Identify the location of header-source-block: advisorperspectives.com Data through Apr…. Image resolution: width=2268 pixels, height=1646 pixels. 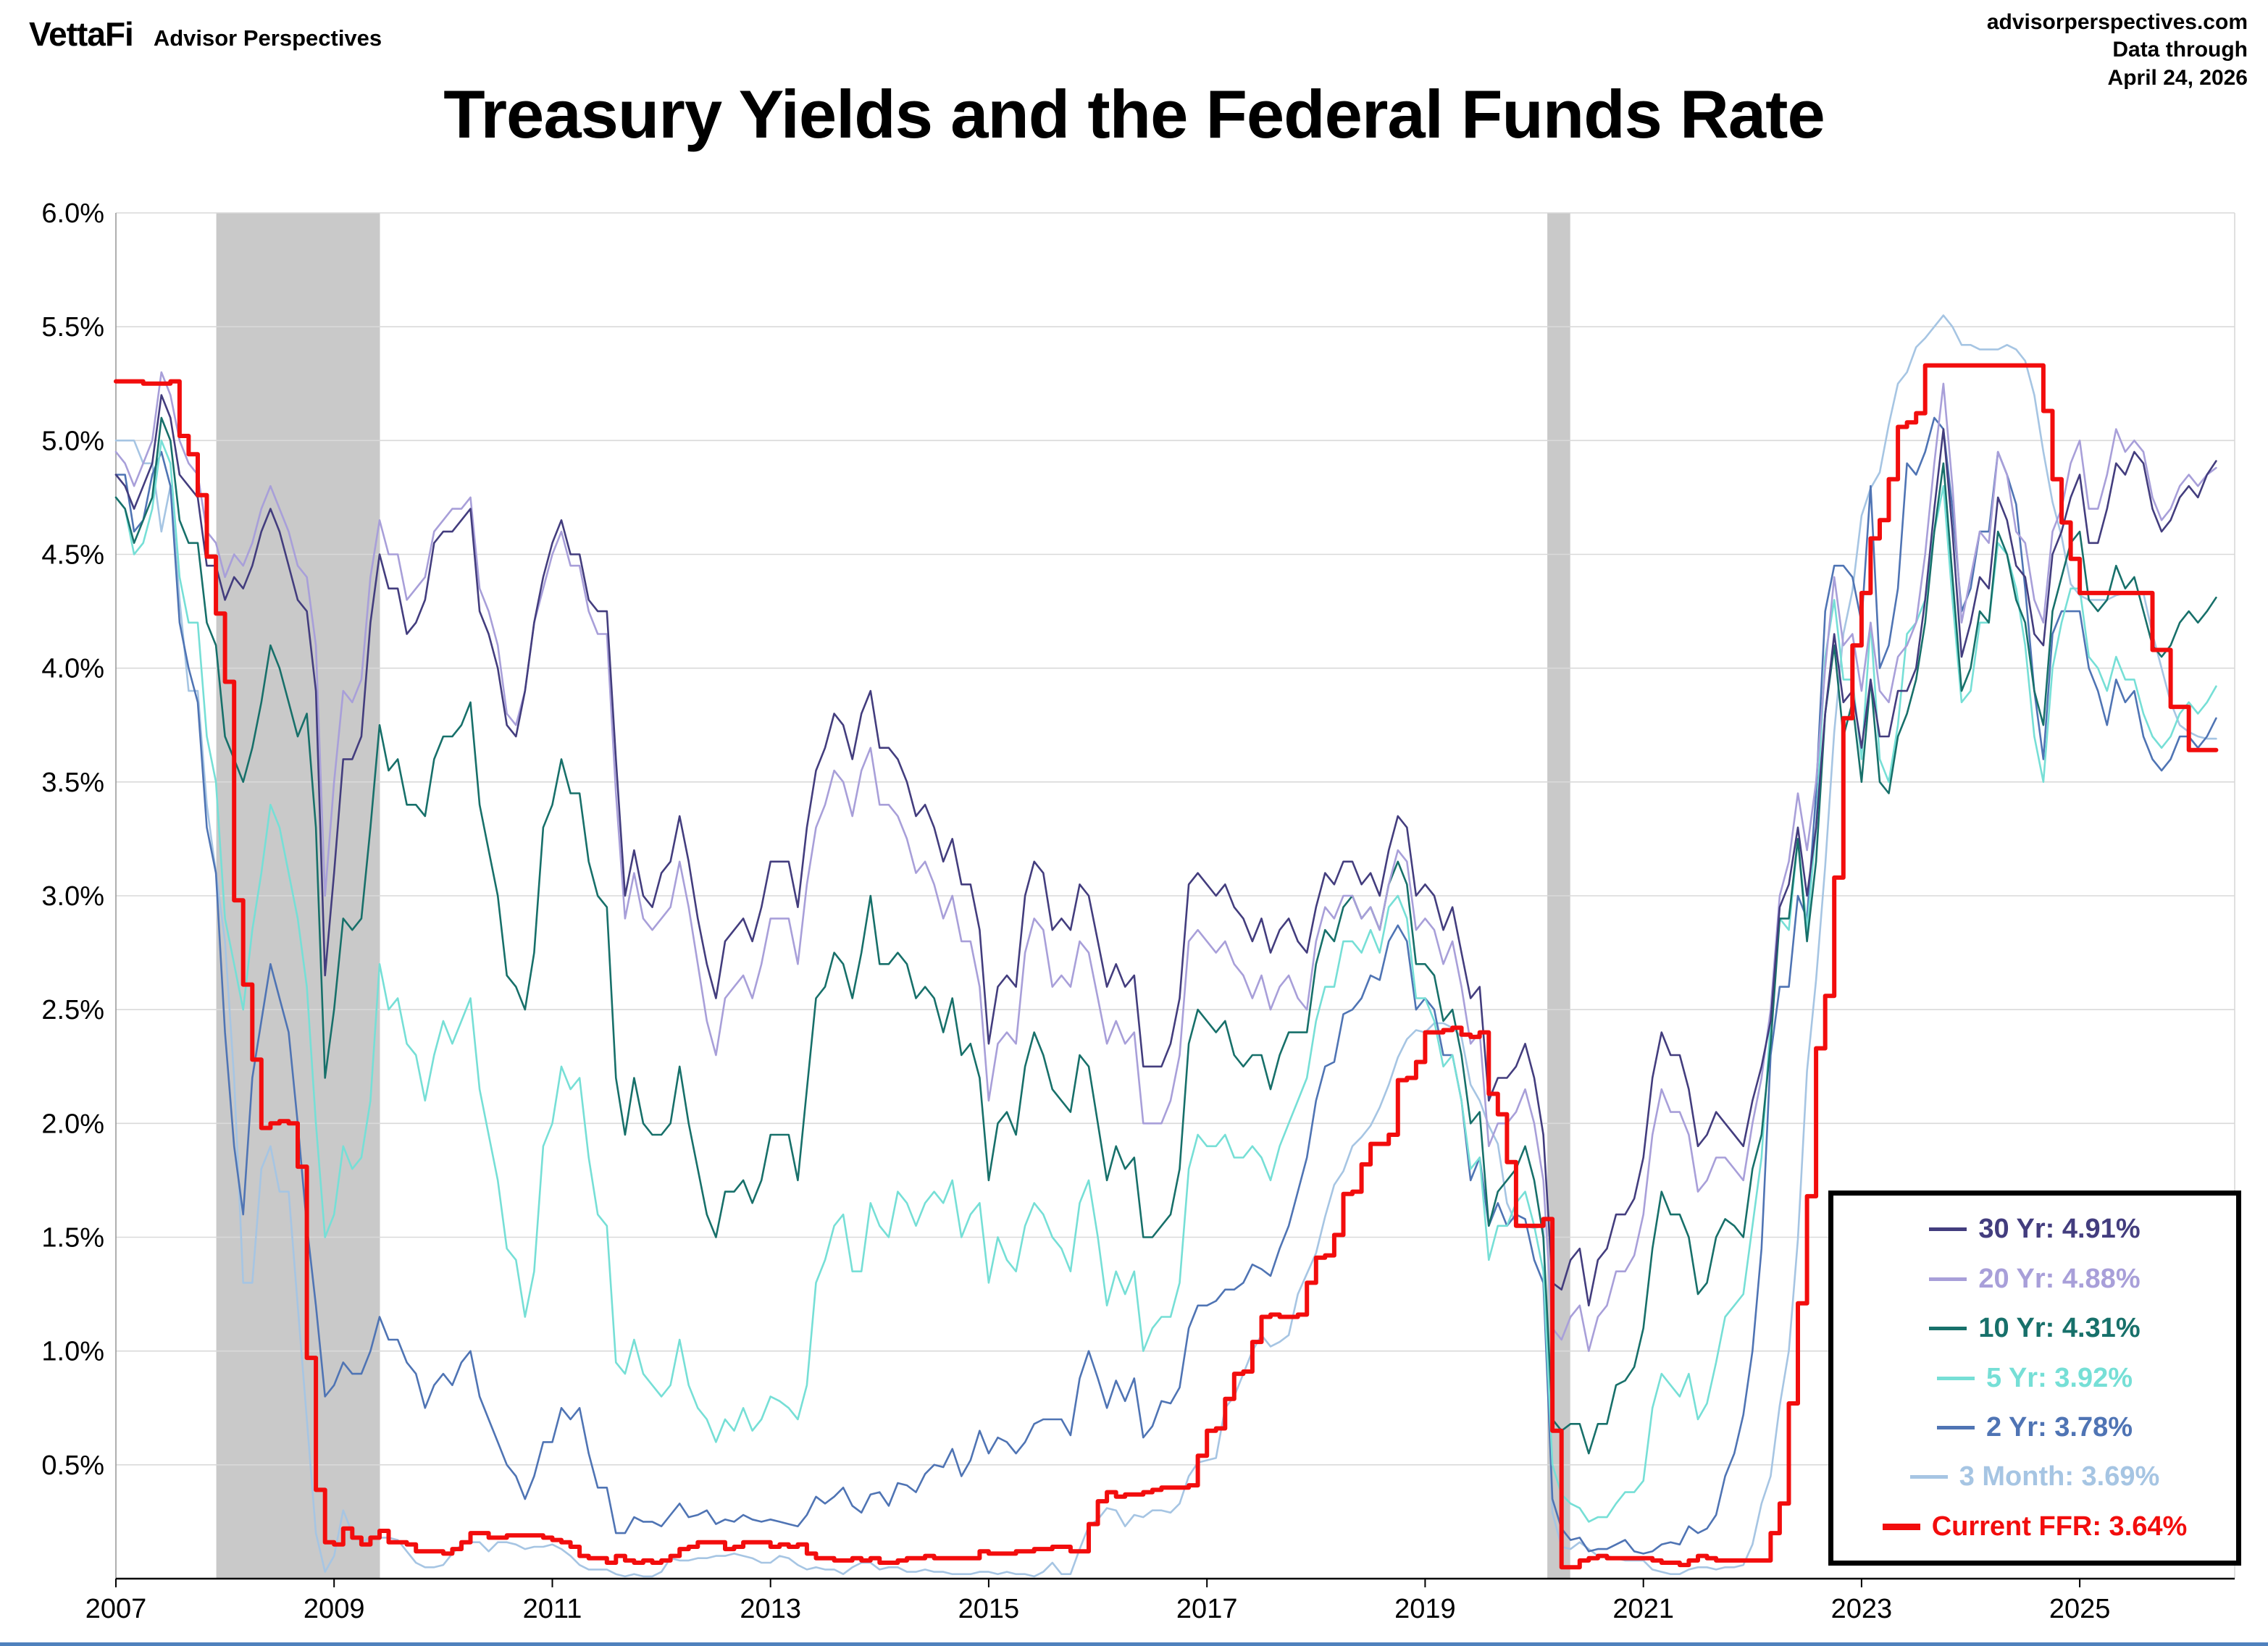
(2118, 50).